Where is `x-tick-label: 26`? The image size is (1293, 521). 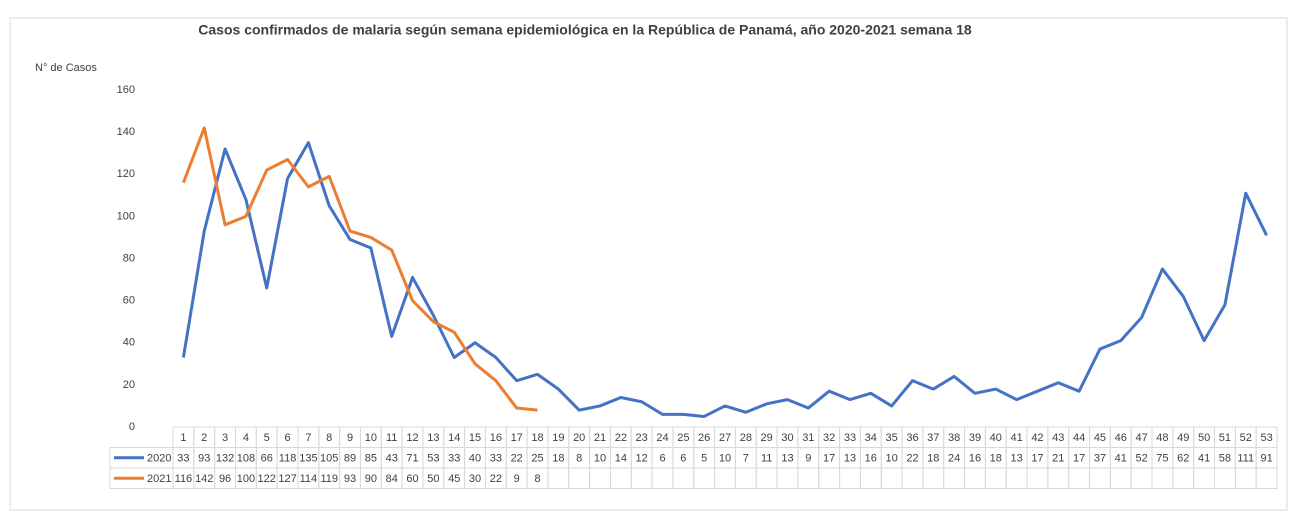
x-tick-label: 26 is located at coordinates (704, 438).